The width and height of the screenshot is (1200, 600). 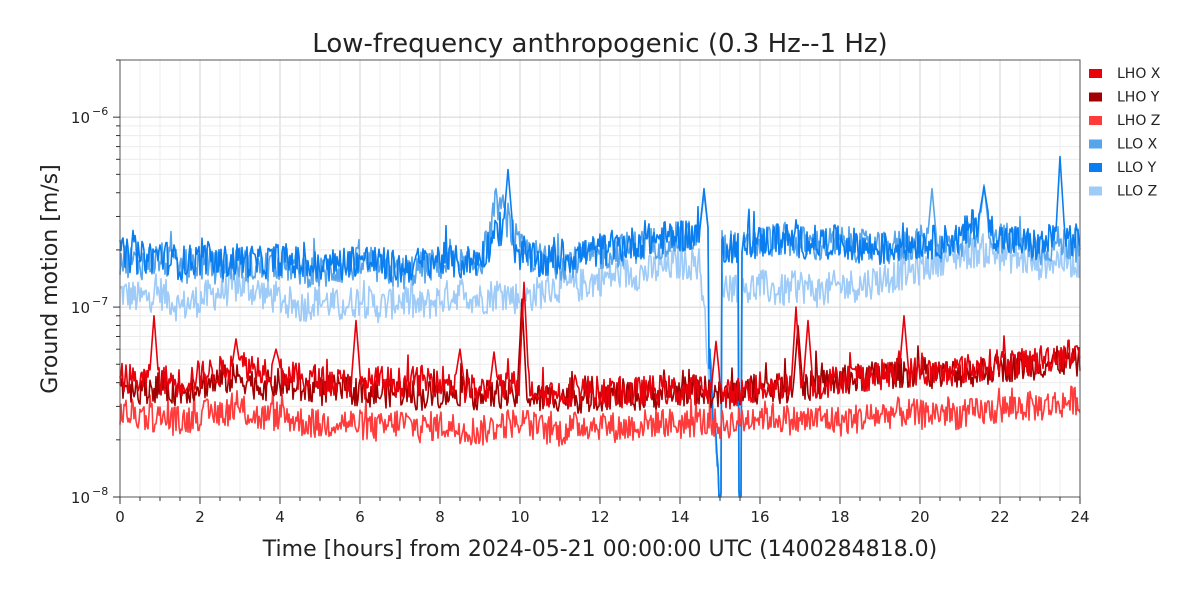 I want to click on legend-label: LLO X, so click(x=1137, y=145).